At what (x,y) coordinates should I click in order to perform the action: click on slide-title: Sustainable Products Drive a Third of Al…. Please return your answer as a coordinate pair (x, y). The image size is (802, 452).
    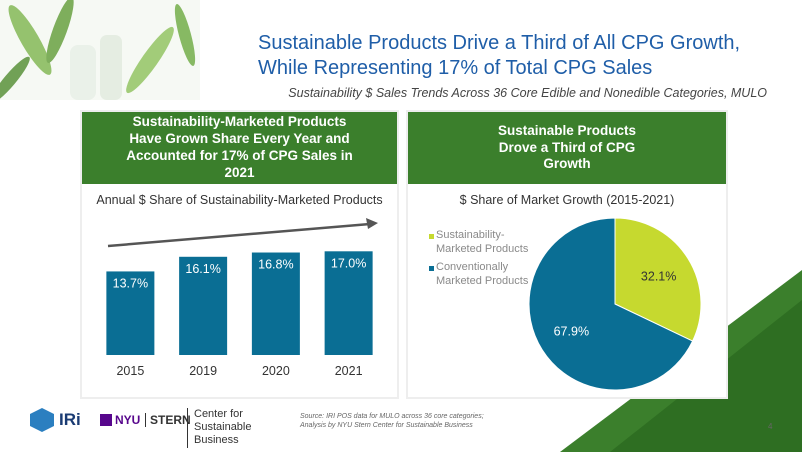
    Looking at the image, I should click on (499, 56).